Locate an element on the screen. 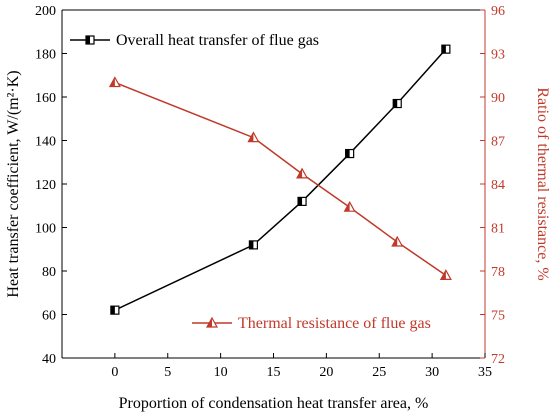  y-axis-title-left: Heat transfer coefficient, W/(m²·K) is located at coordinates (13, 183).